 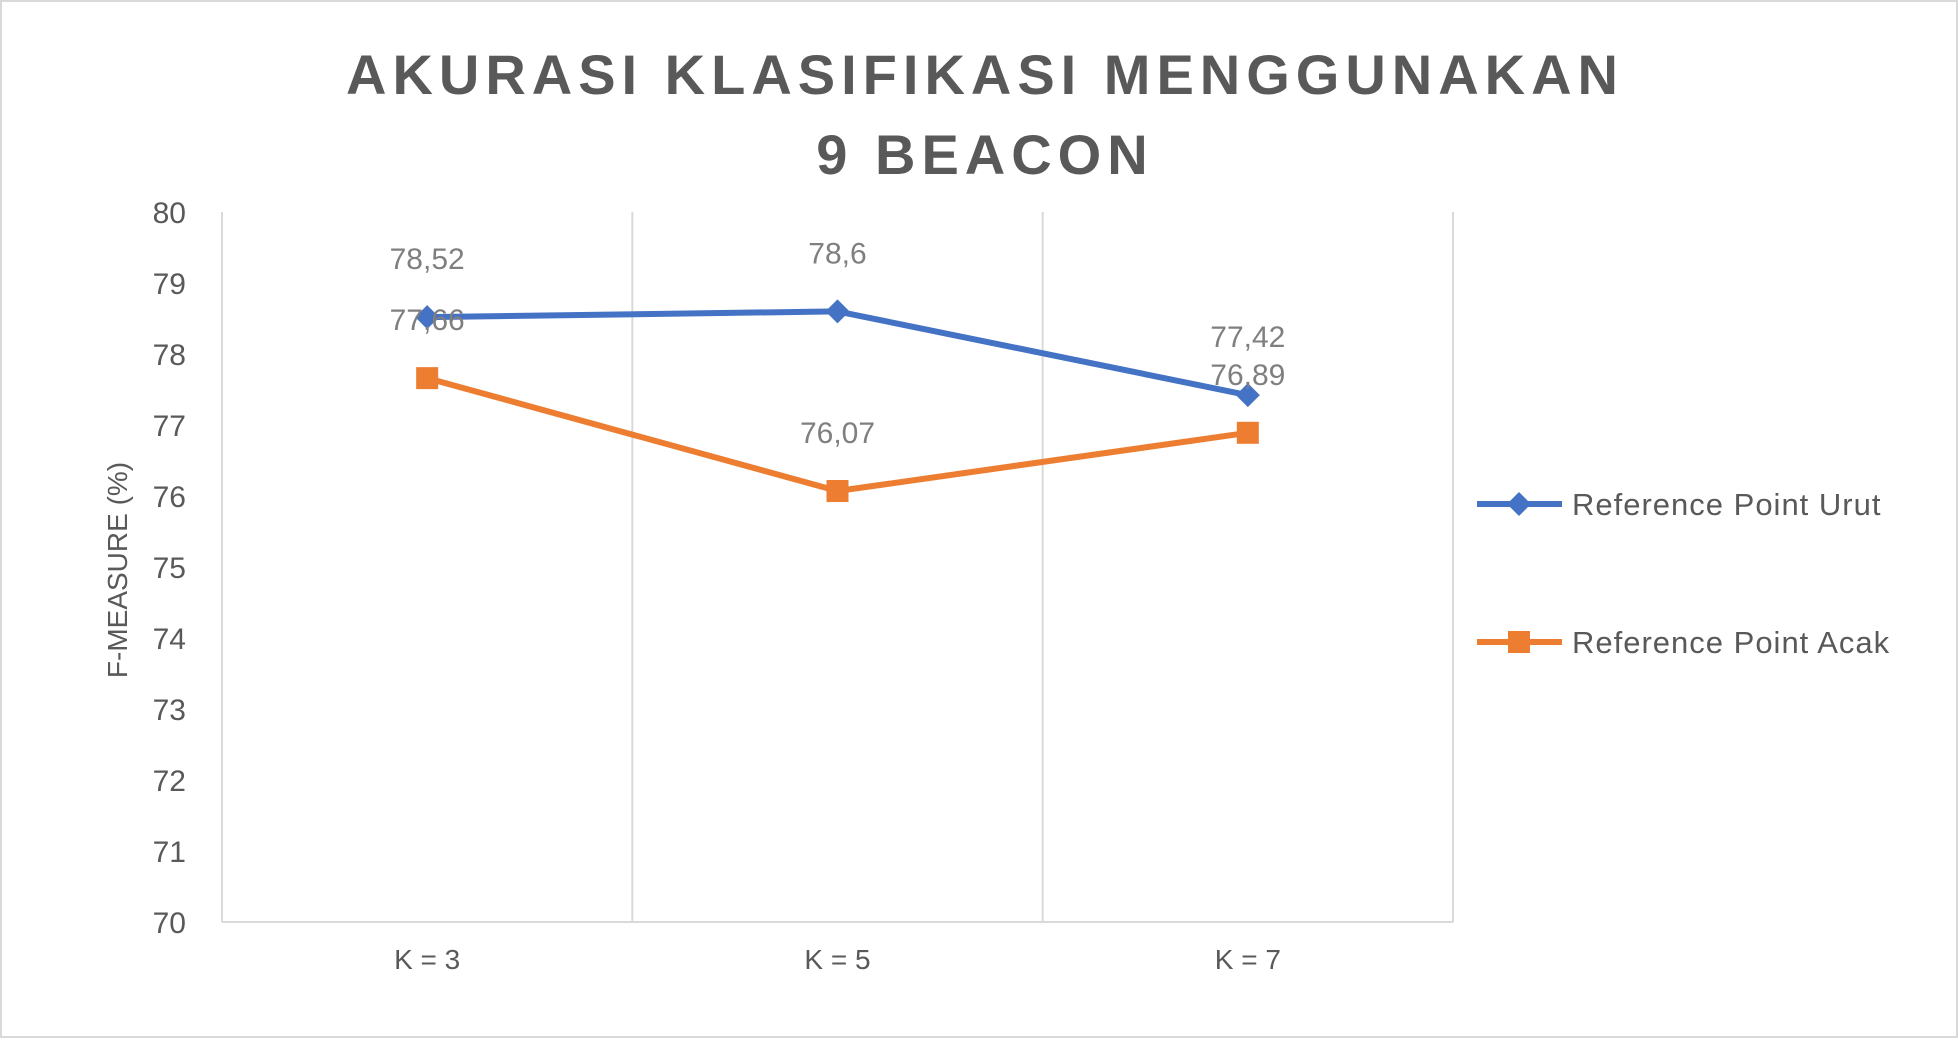 I want to click on y-tick-label: 74, so click(x=169, y=639).